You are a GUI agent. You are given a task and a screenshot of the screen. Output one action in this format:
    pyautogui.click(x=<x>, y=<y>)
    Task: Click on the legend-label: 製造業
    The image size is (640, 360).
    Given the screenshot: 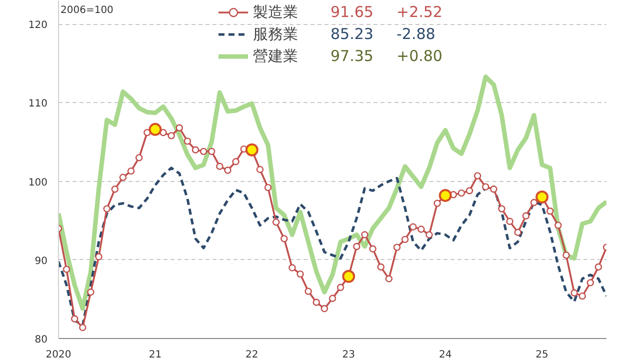 What is the action you would take?
    pyautogui.click(x=275, y=12)
    